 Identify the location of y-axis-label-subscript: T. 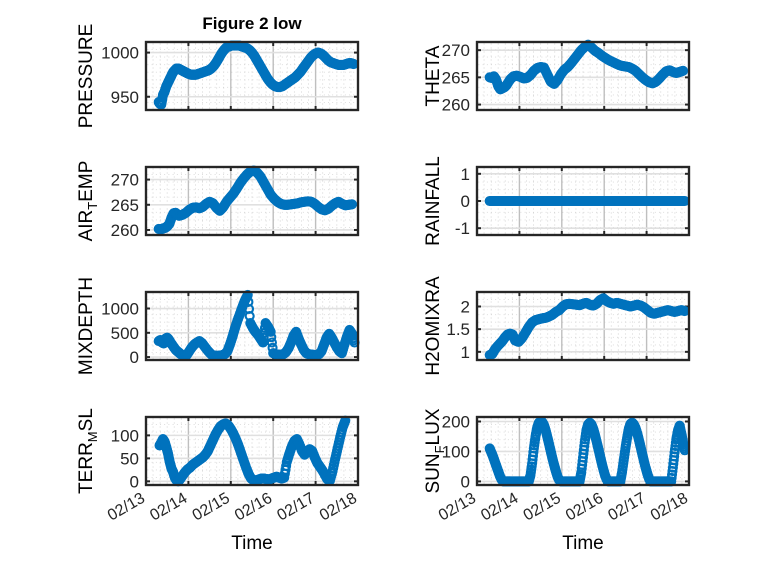
(92, 206).